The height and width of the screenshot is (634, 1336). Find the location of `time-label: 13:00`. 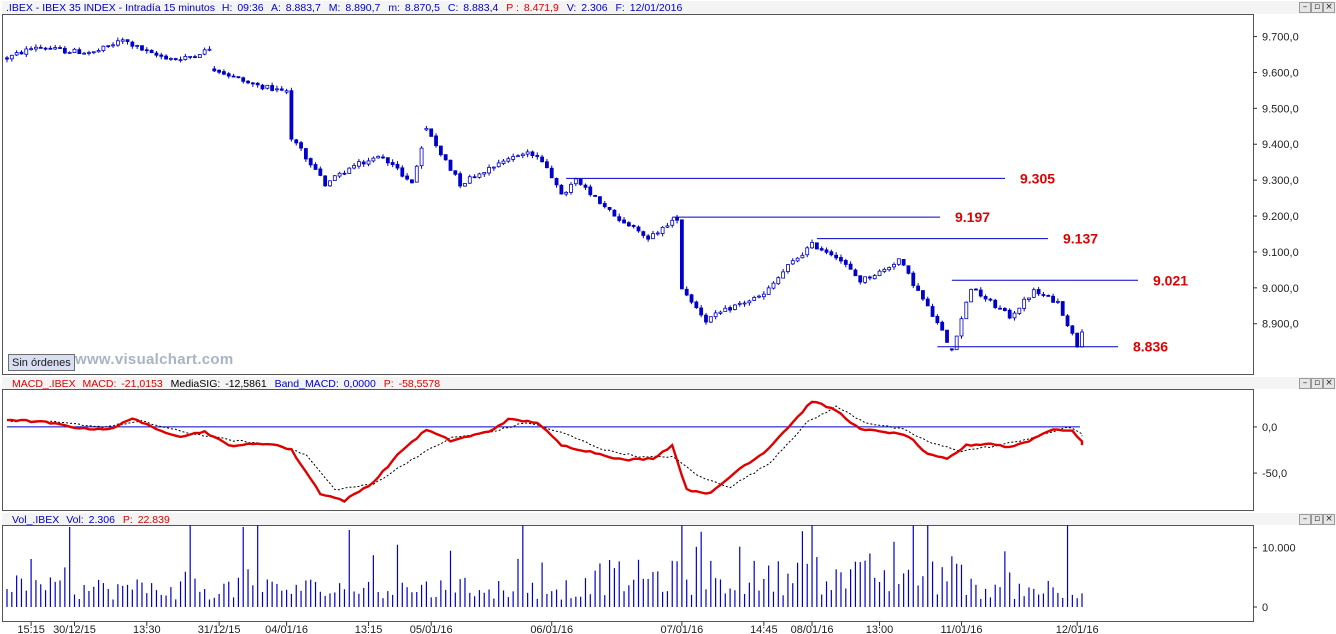

time-label: 13:00 is located at coordinates (880, 629).